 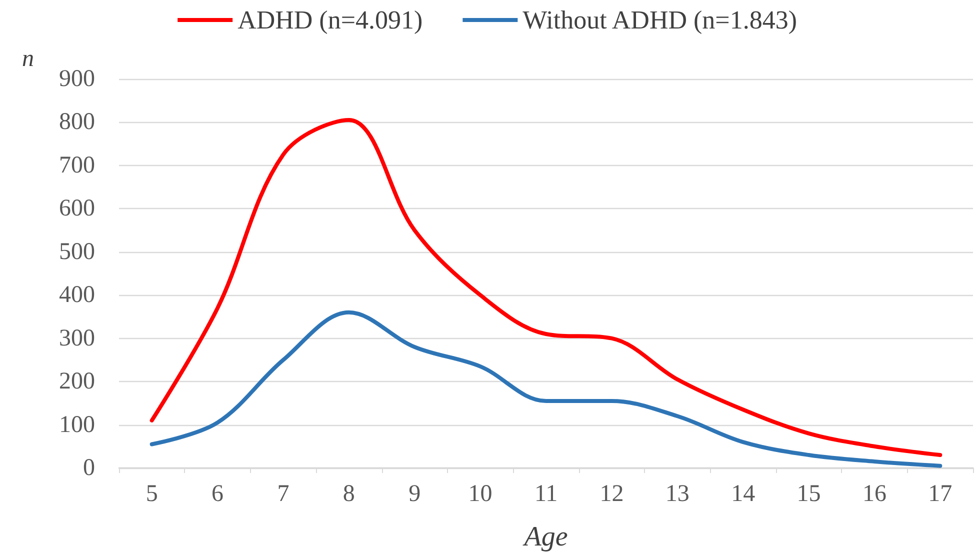 I want to click on y-tick-label: 100, so click(x=77, y=425).